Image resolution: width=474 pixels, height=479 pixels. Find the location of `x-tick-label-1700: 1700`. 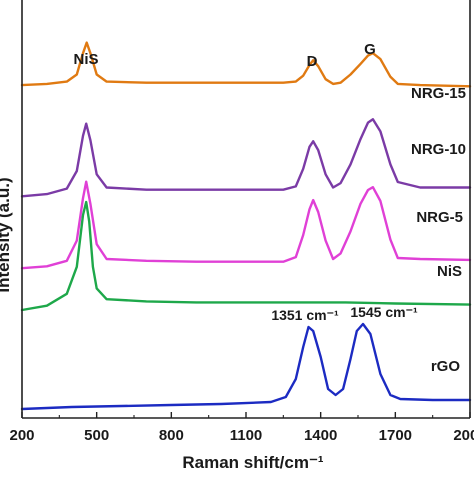

x-tick-label-1700: 1700 is located at coordinates (395, 435).